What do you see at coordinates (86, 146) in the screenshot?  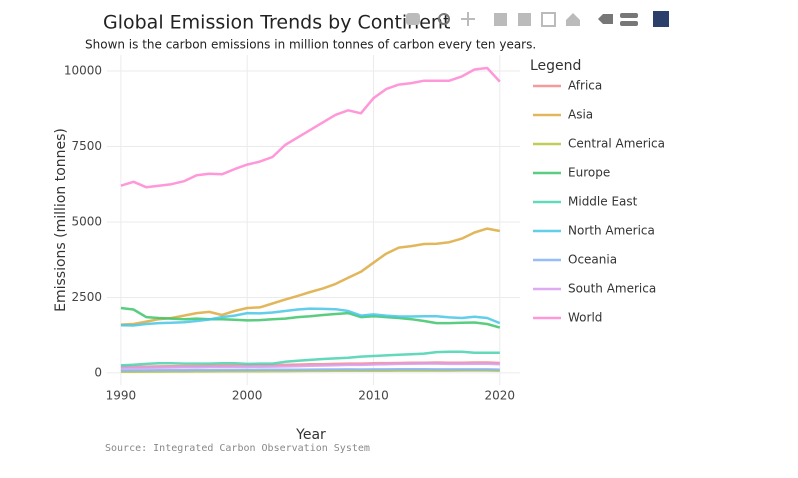 I see `y-tick-label: 7500` at bounding box center [86, 146].